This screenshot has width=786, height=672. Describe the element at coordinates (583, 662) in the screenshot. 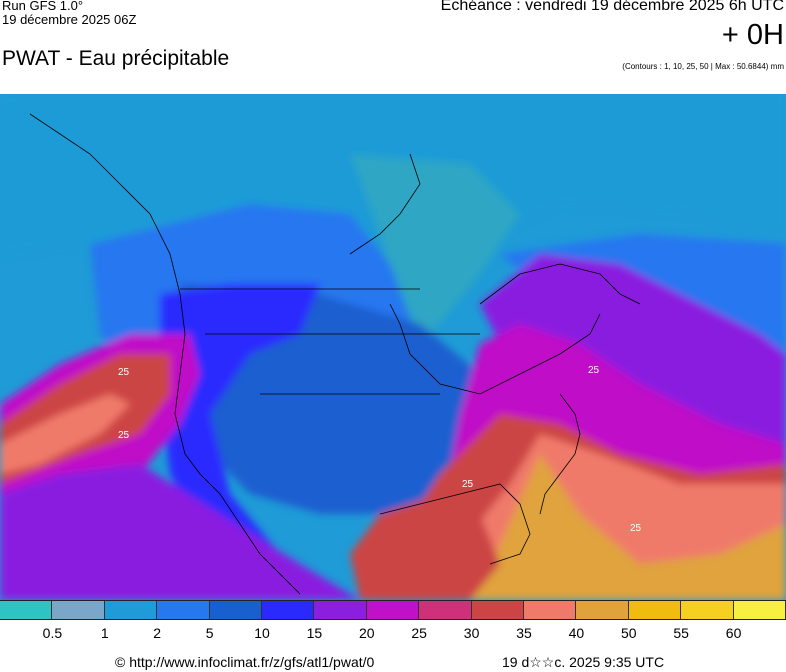

I see `footer-date: 19 d☆☆c. 2025 9:35 UTC` at that location.